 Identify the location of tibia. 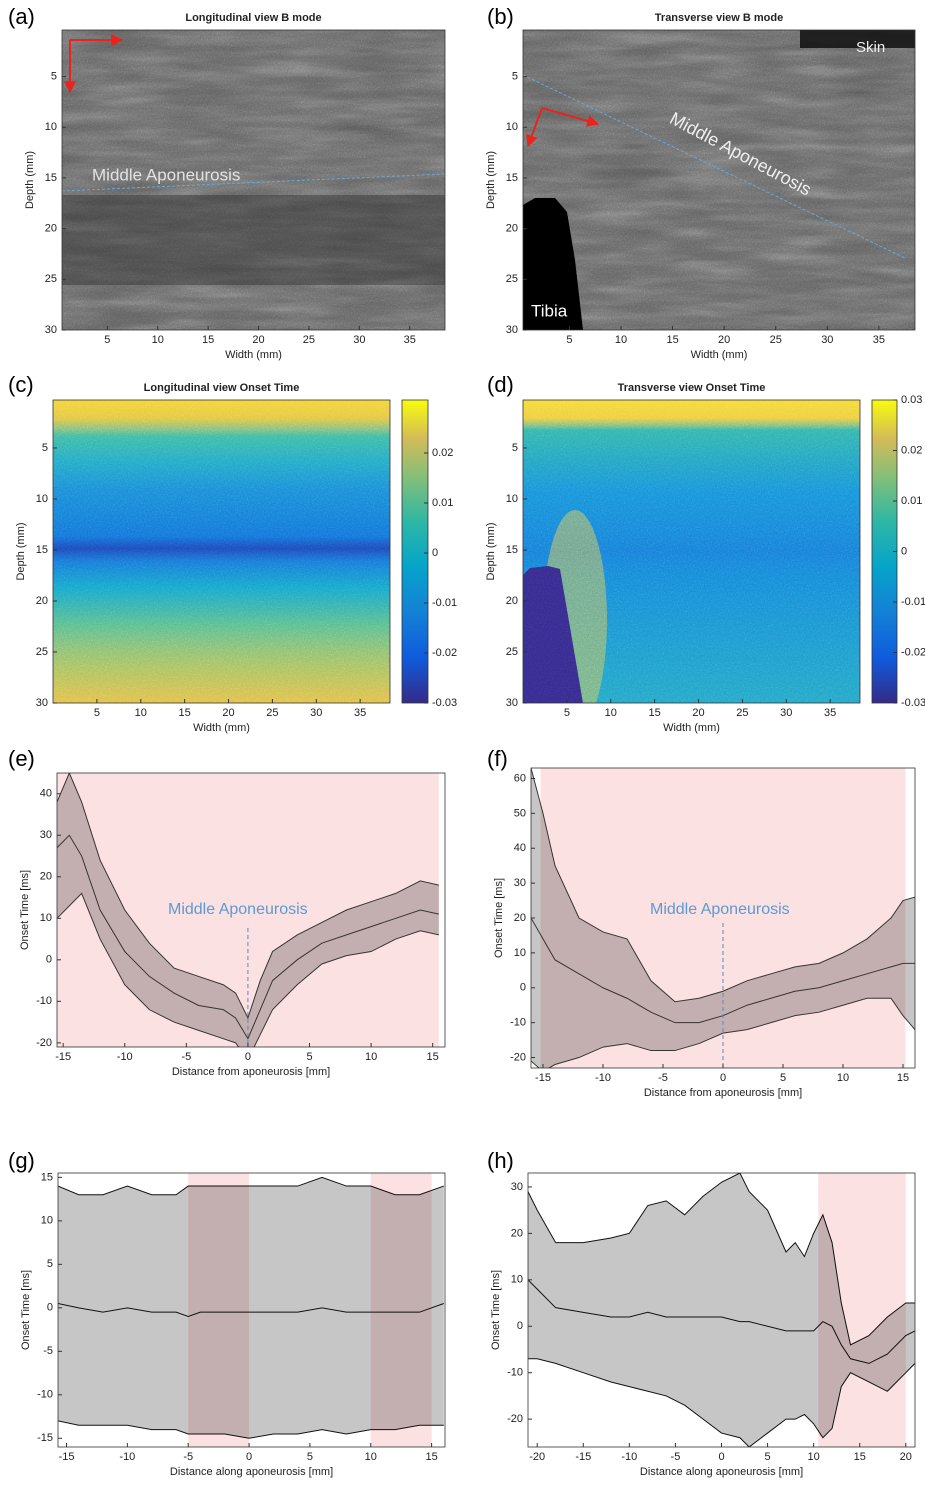
(553, 264).